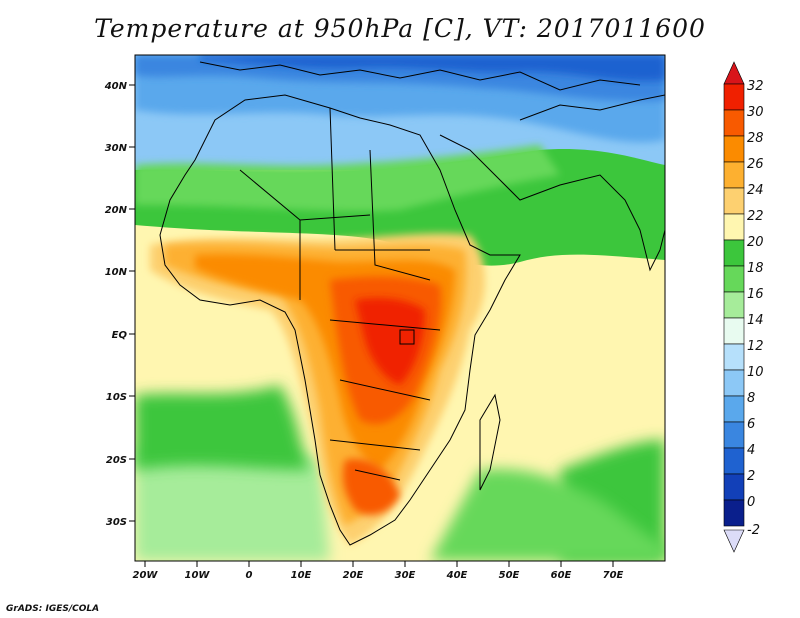 The height and width of the screenshot is (618, 800). I want to click on lon-label: 30E, so click(405, 575).